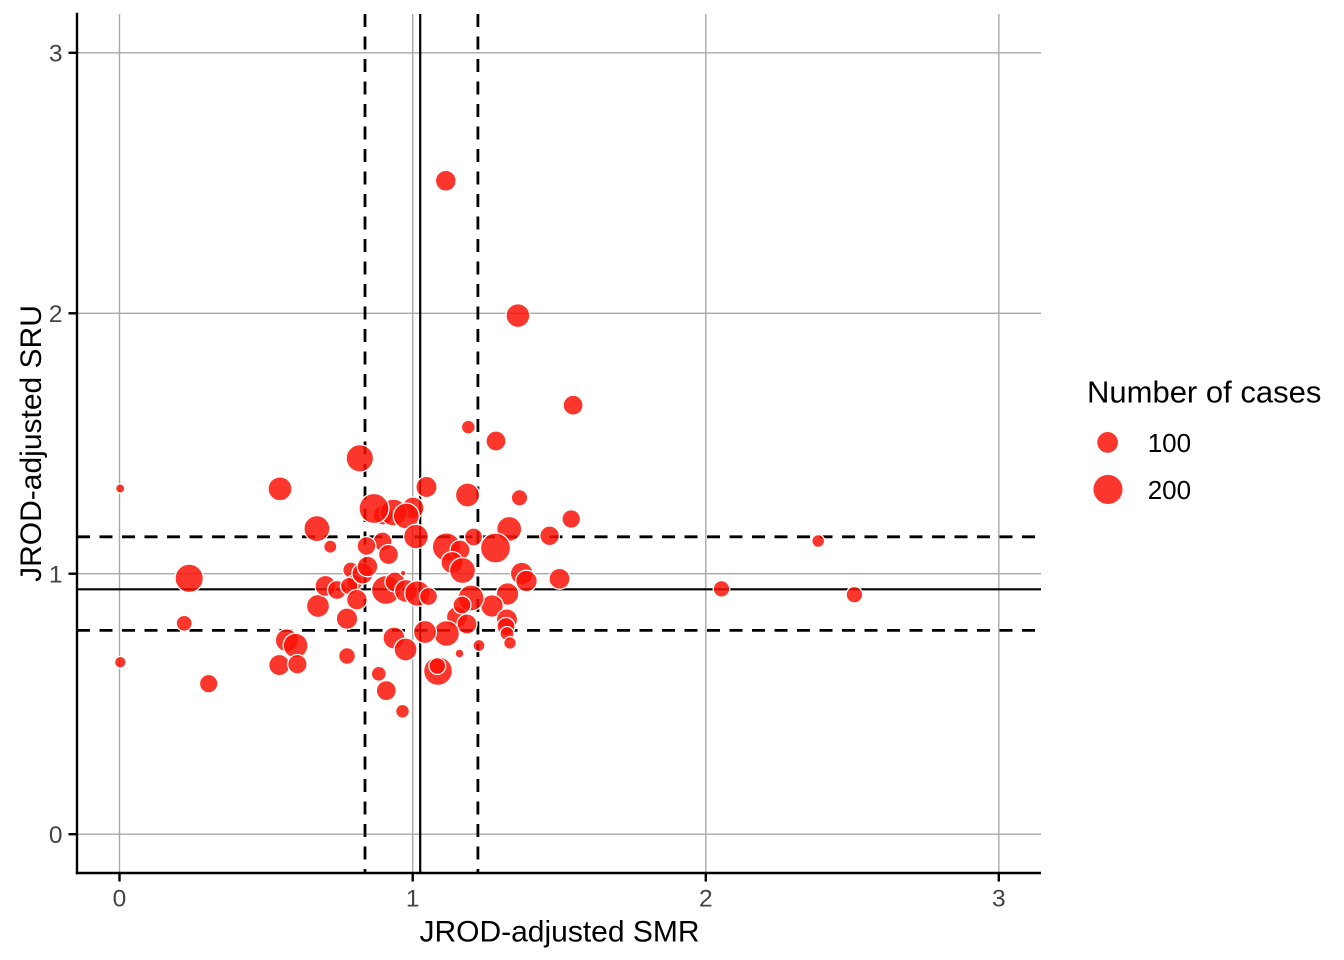 Image resolution: width=1344 pixels, height=960 pixels. Describe the element at coordinates (1169, 490) in the screenshot. I see `svg-text: 200` at that location.